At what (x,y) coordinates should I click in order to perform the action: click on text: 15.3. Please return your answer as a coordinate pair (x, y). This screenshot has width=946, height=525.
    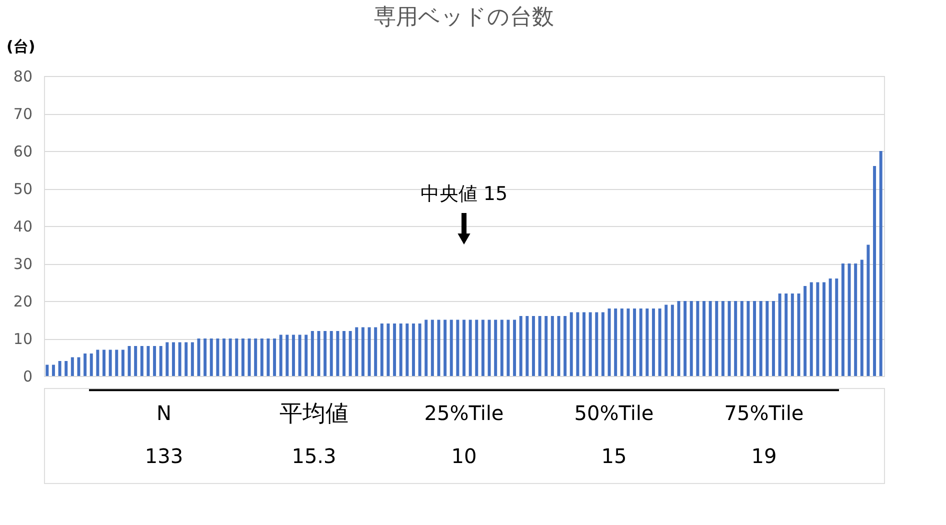
    Looking at the image, I should click on (314, 456).